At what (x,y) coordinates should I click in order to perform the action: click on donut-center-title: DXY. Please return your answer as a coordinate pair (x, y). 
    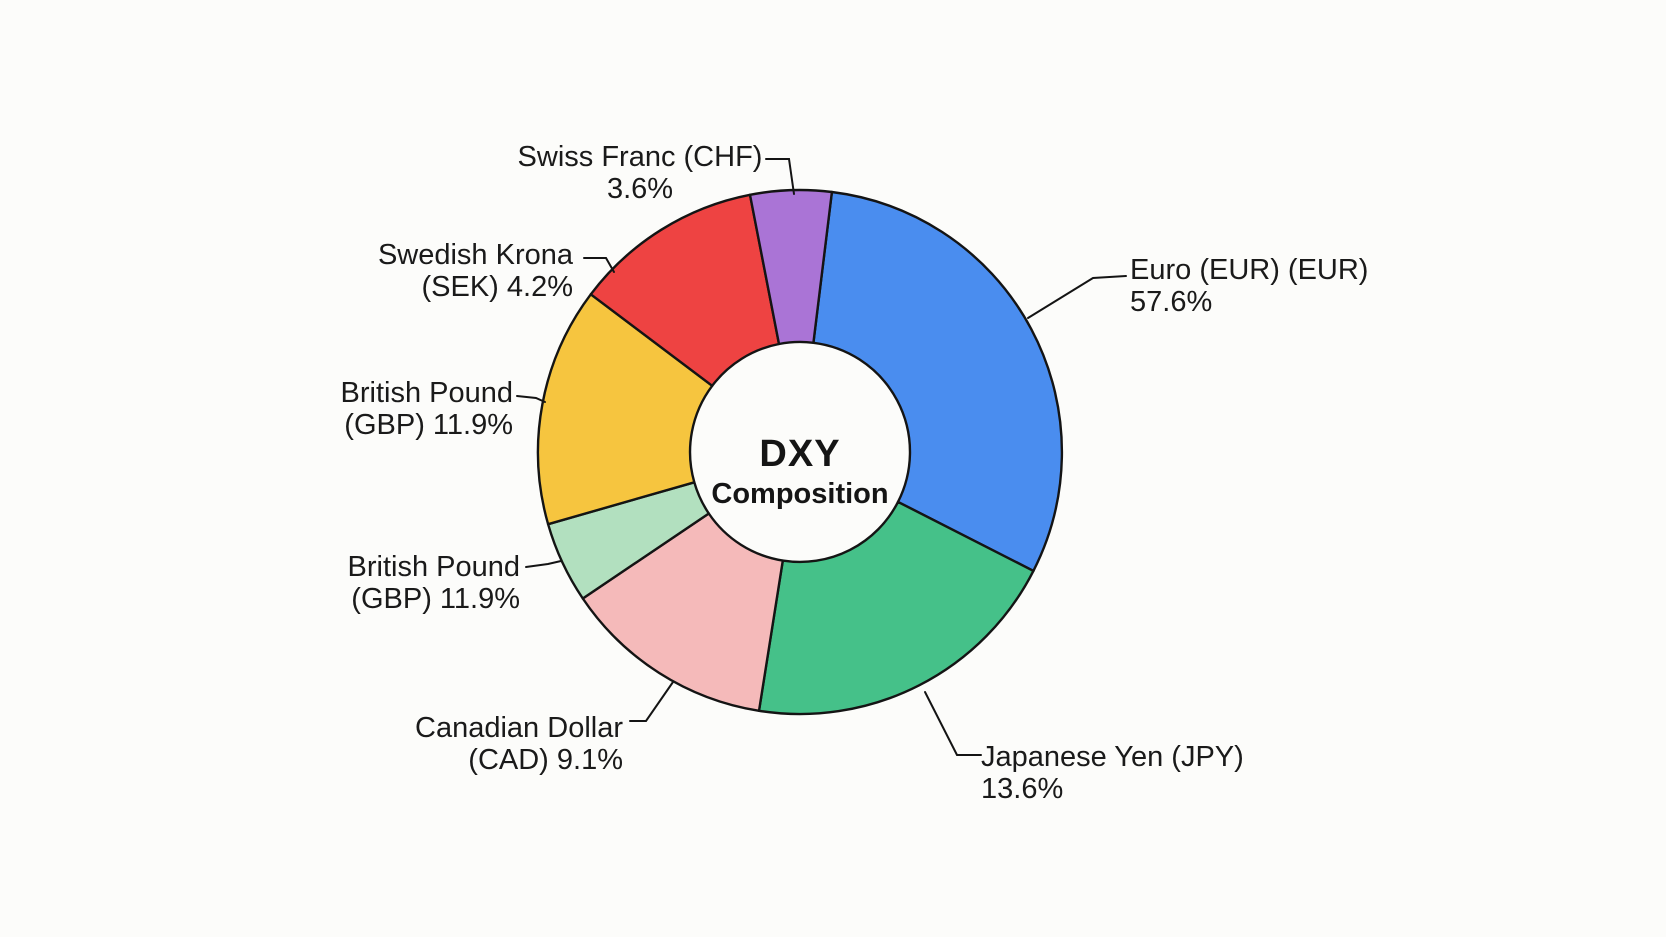
    Looking at the image, I should click on (800, 454).